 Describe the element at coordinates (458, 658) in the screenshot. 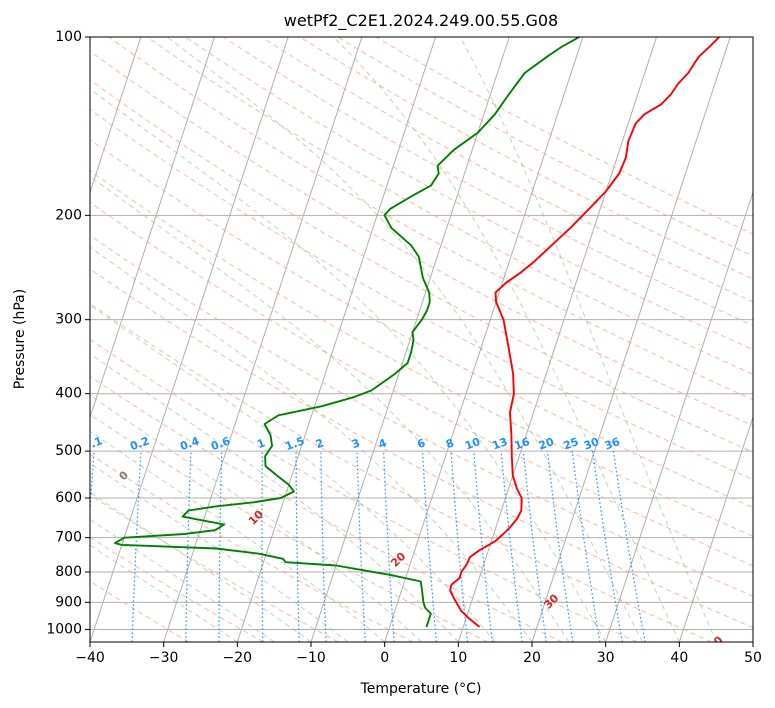

I see `x-tick-label: 10` at that location.